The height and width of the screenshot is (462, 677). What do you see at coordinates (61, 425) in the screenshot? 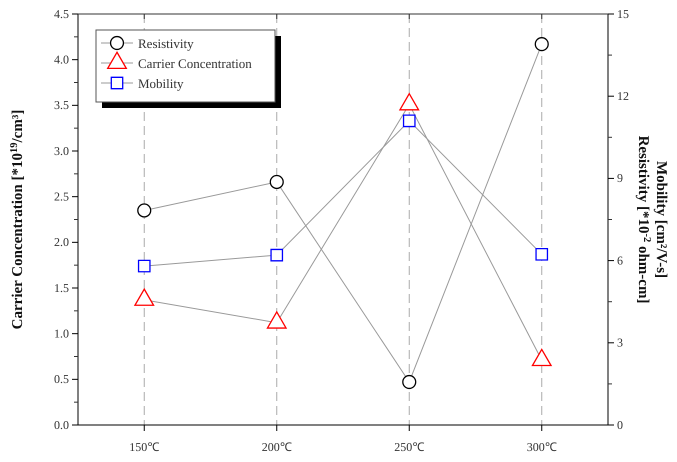
I see `y-tick-label: 0.0` at bounding box center [61, 425].